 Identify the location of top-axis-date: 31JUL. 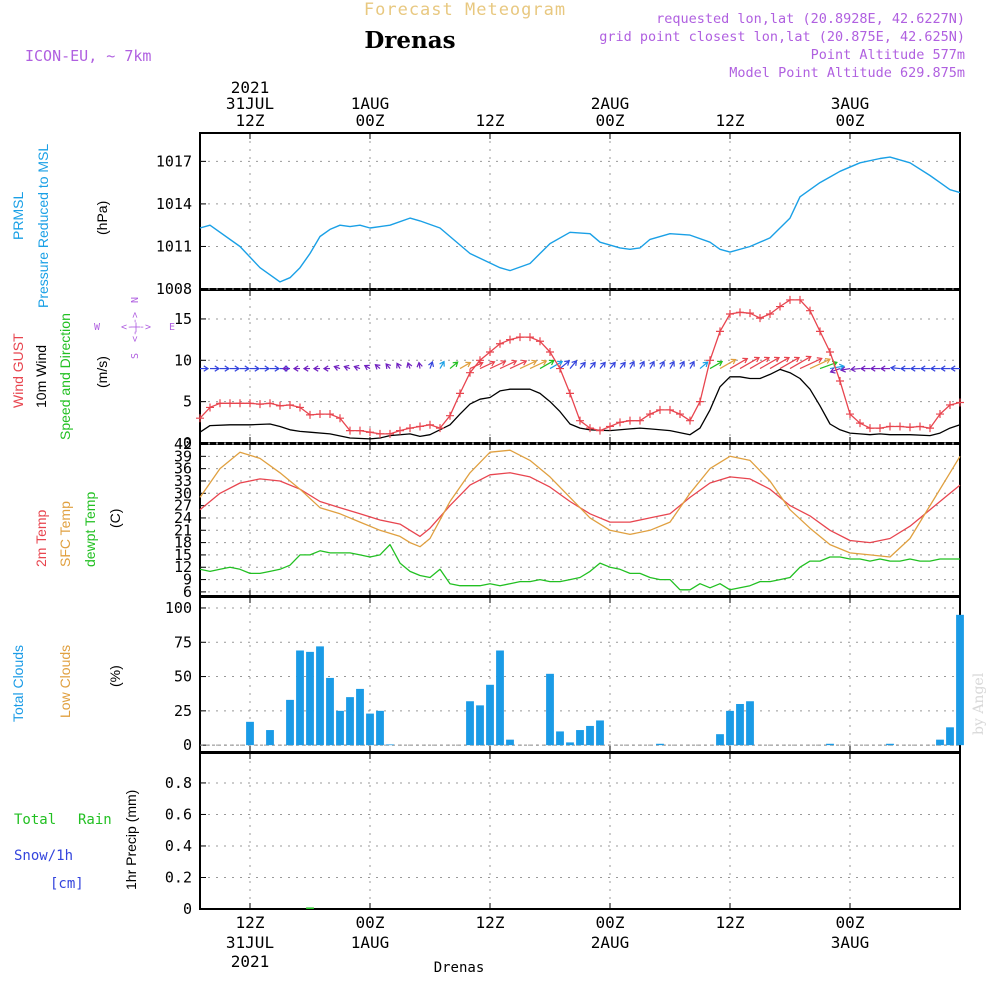
(250, 103).